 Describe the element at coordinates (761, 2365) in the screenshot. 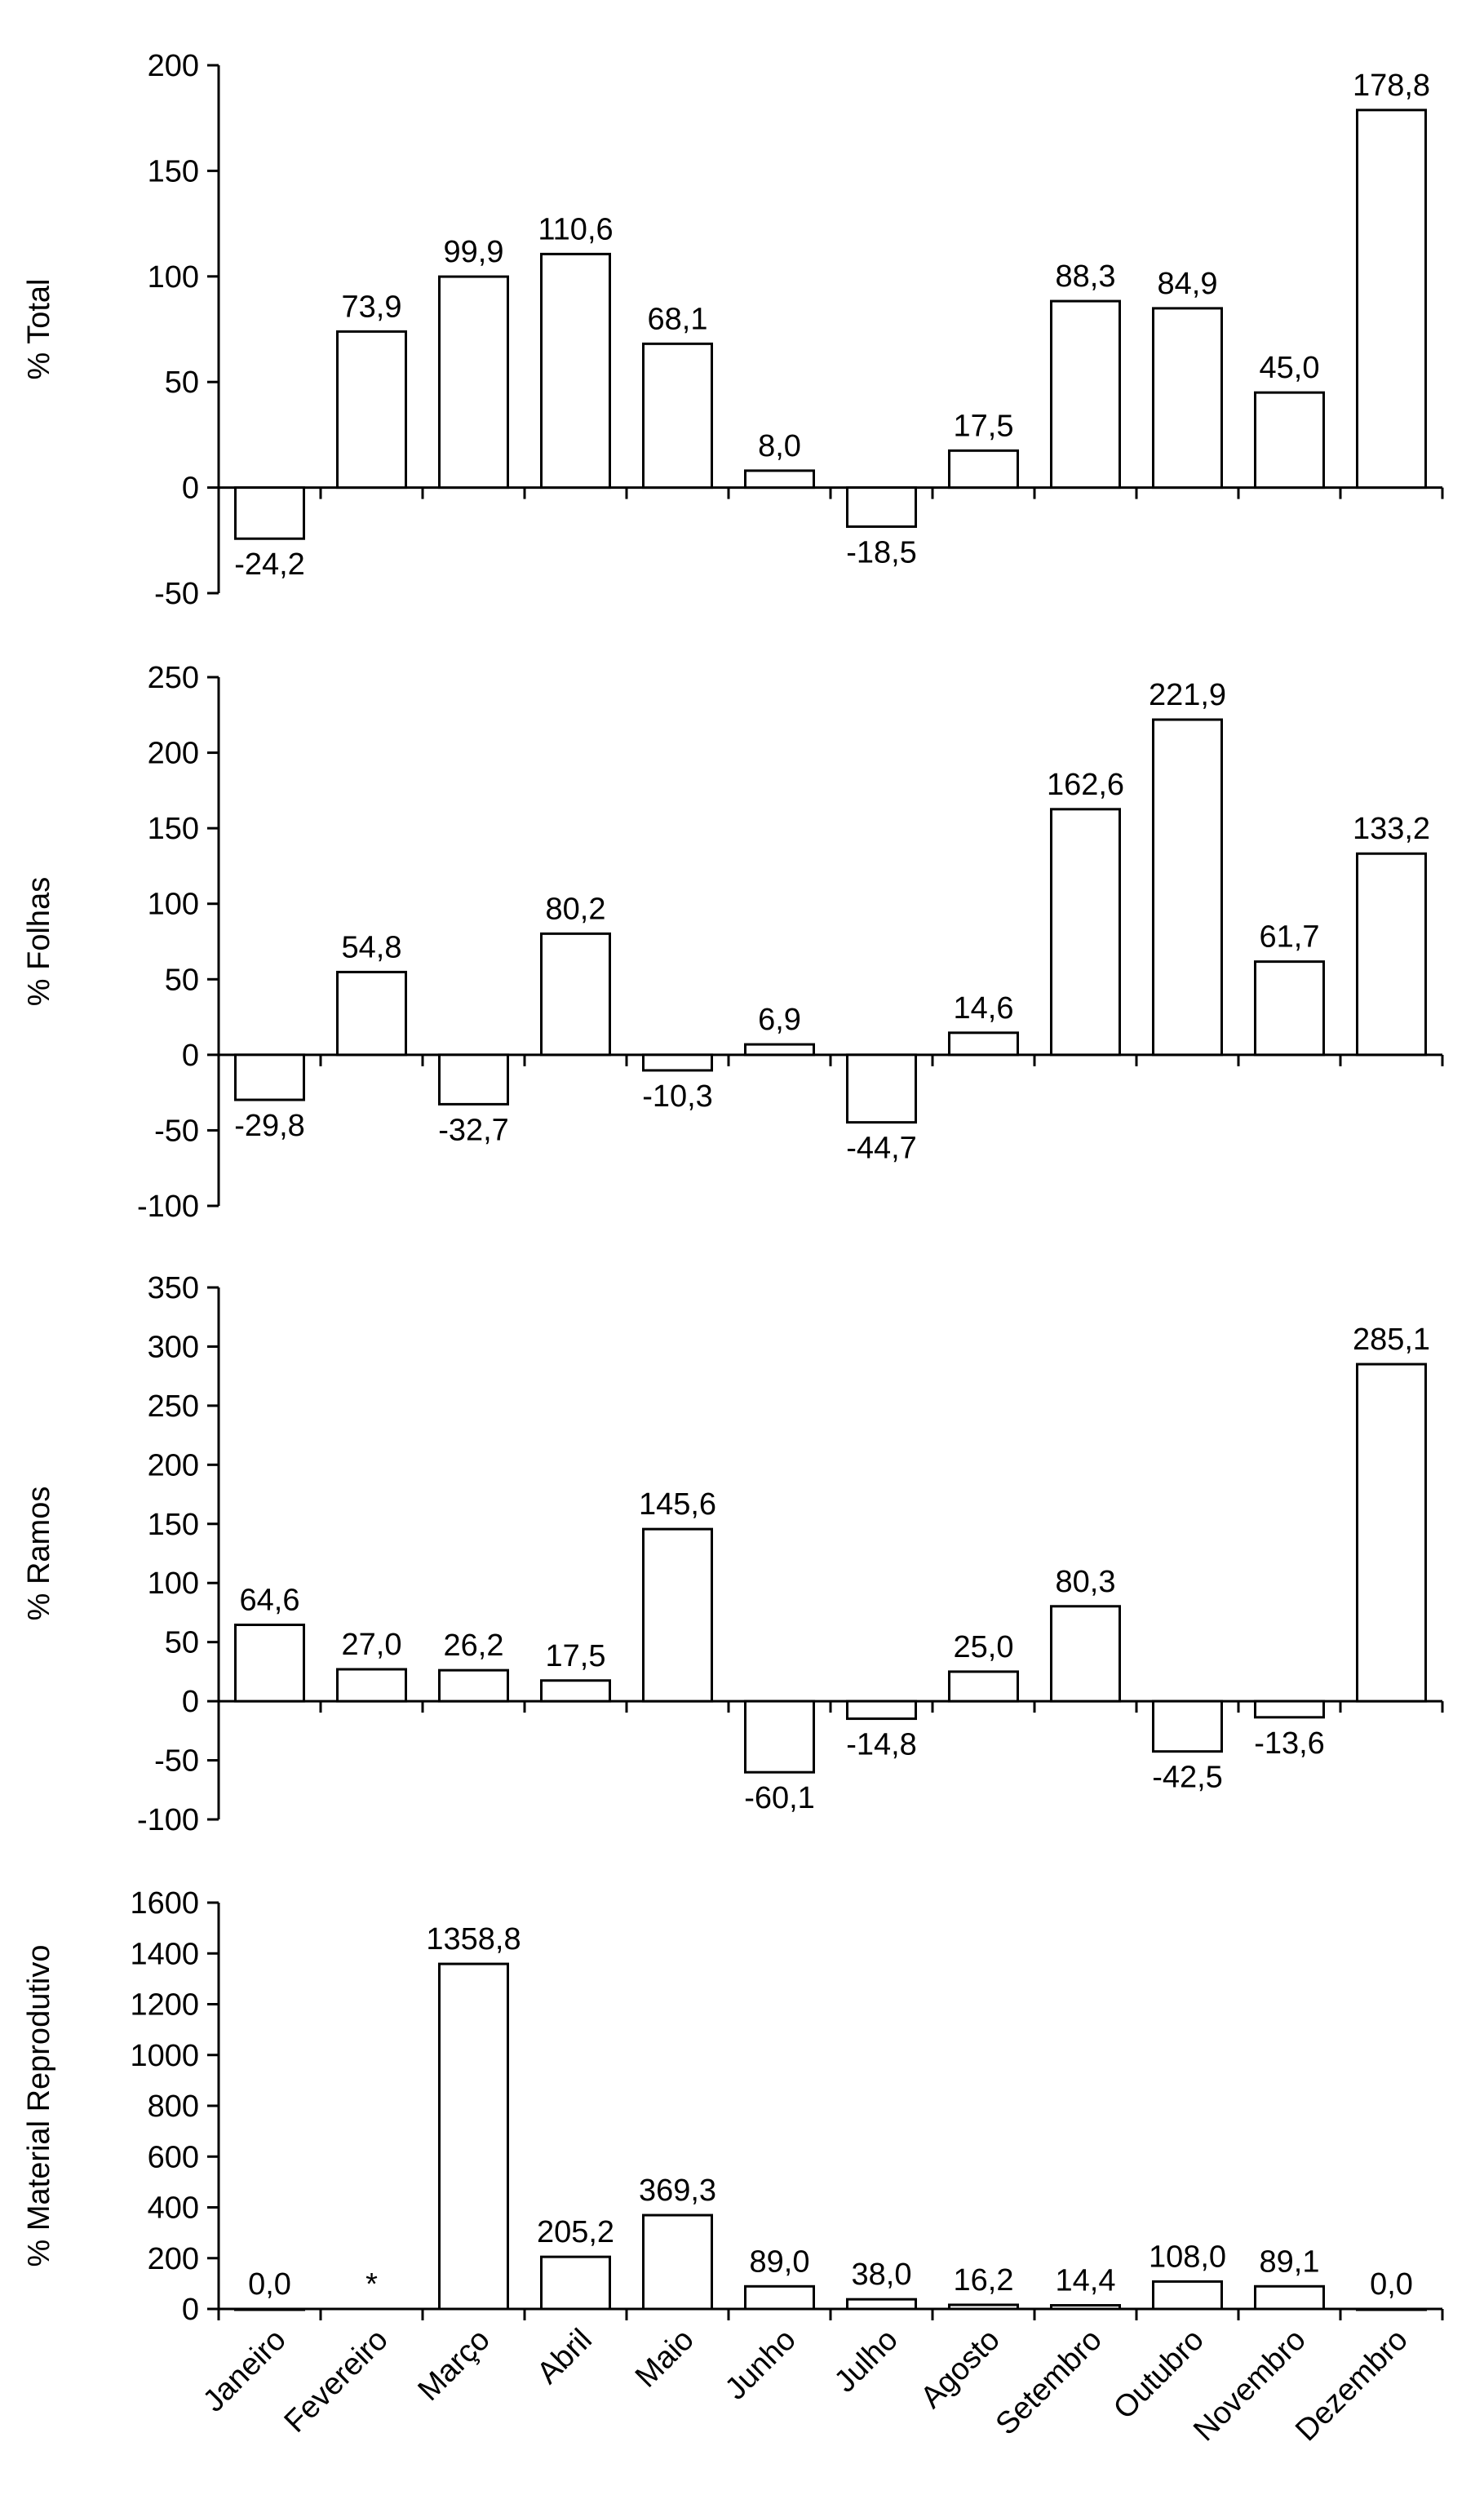

I see `x-category-label: Junho` at that location.